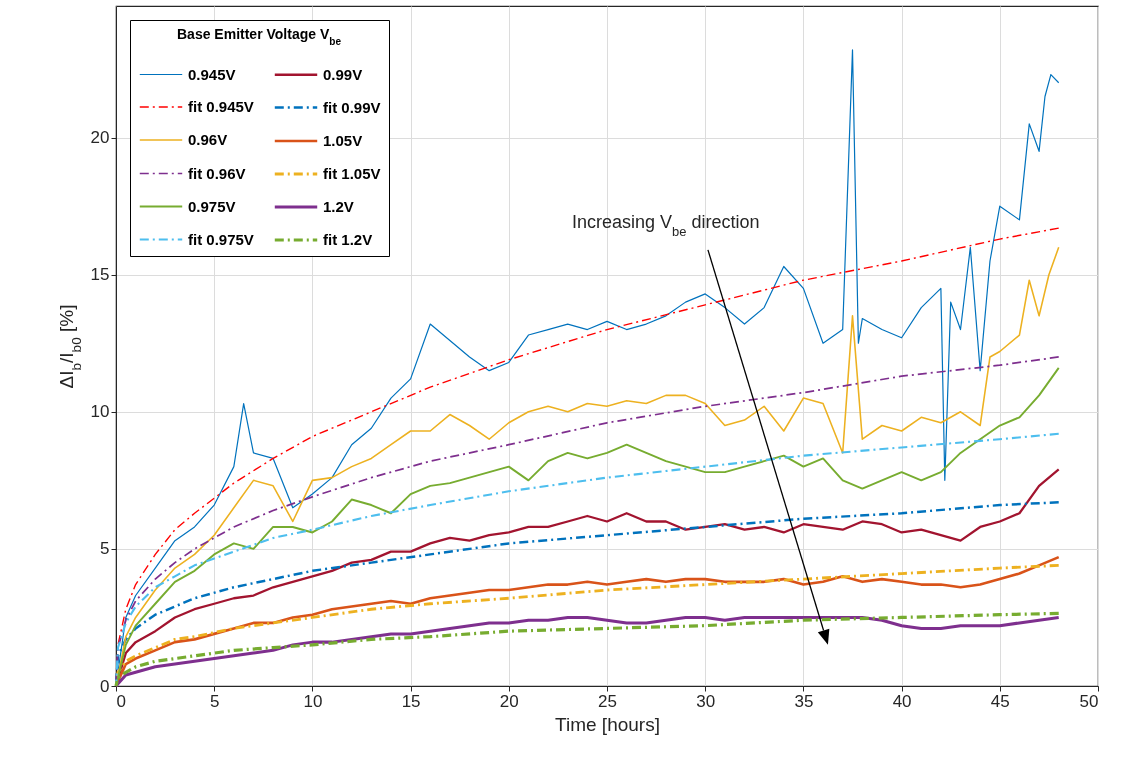 The width and height of the screenshot is (1128, 779). What do you see at coordinates (214, 701) in the screenshot?
I see `x-tick-label: 5` at bounding box center [214, 701].